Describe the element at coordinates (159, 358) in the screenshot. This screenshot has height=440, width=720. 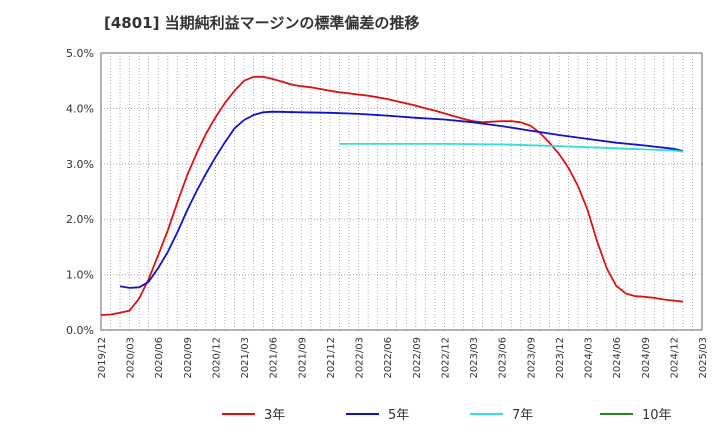
I see `x-tick-label: 2020/06` at that location.